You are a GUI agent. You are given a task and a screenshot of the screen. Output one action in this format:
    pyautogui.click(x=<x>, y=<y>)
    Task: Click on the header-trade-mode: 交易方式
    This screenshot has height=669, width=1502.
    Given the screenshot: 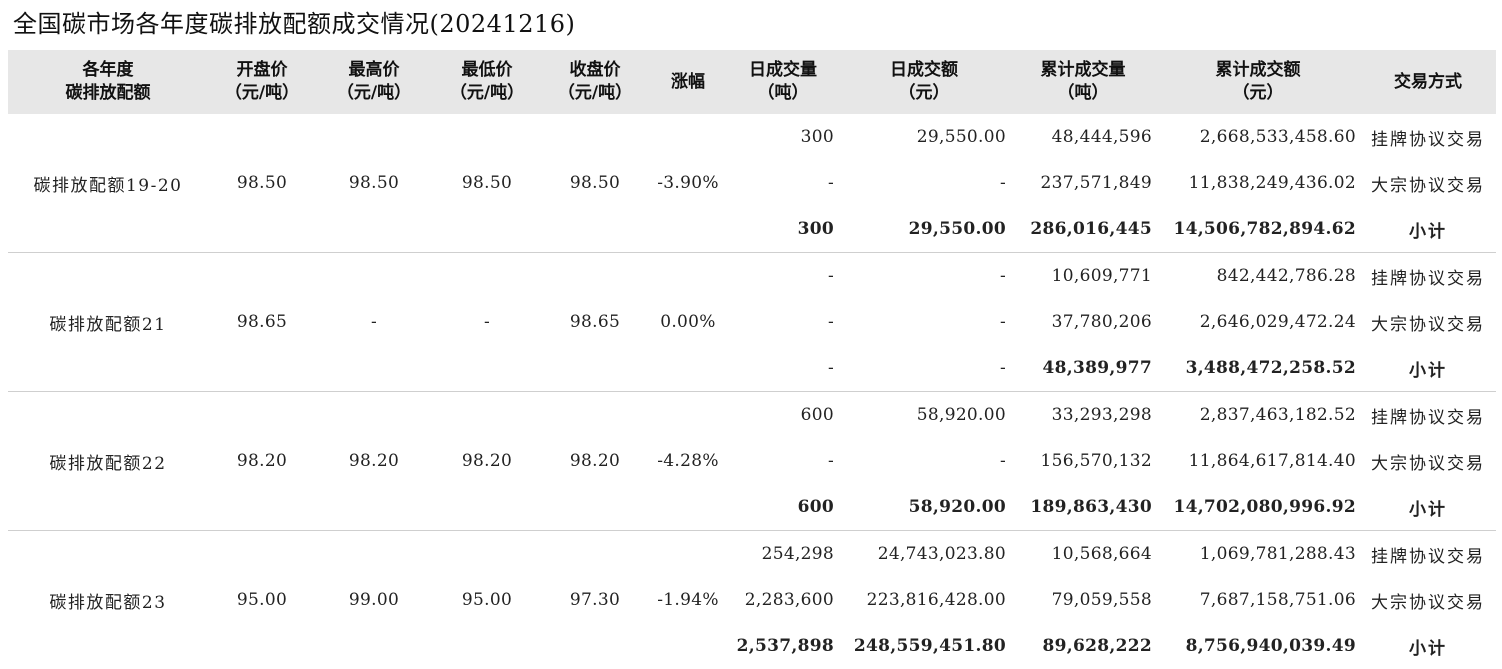 What is the action you would take?
    pyautogui.click(x=1428, y=82)
    